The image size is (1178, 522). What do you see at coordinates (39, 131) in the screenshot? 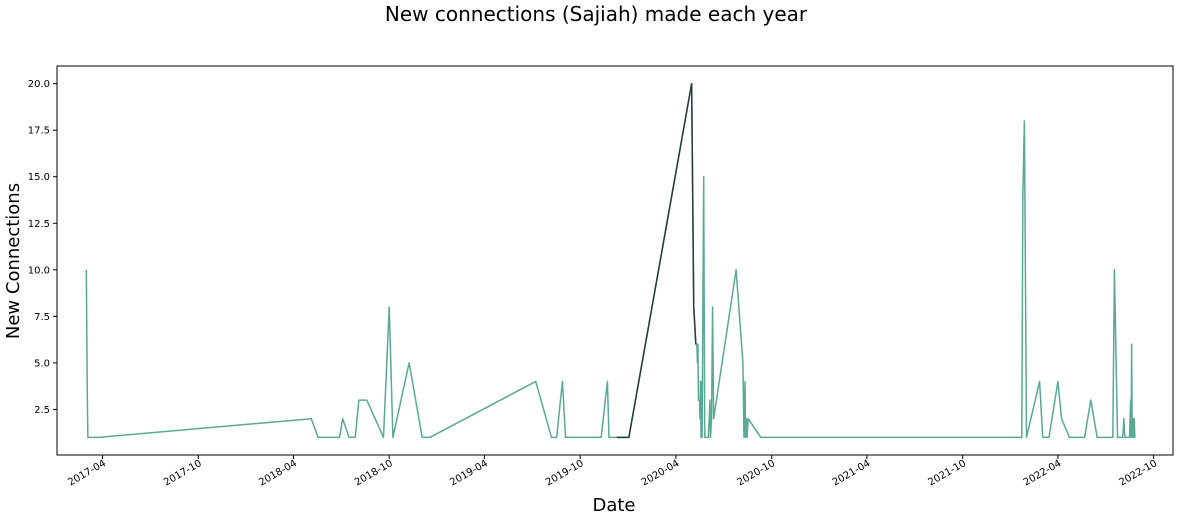
I see `y-tick-label: 17.5` at bounding box center [39, 131].